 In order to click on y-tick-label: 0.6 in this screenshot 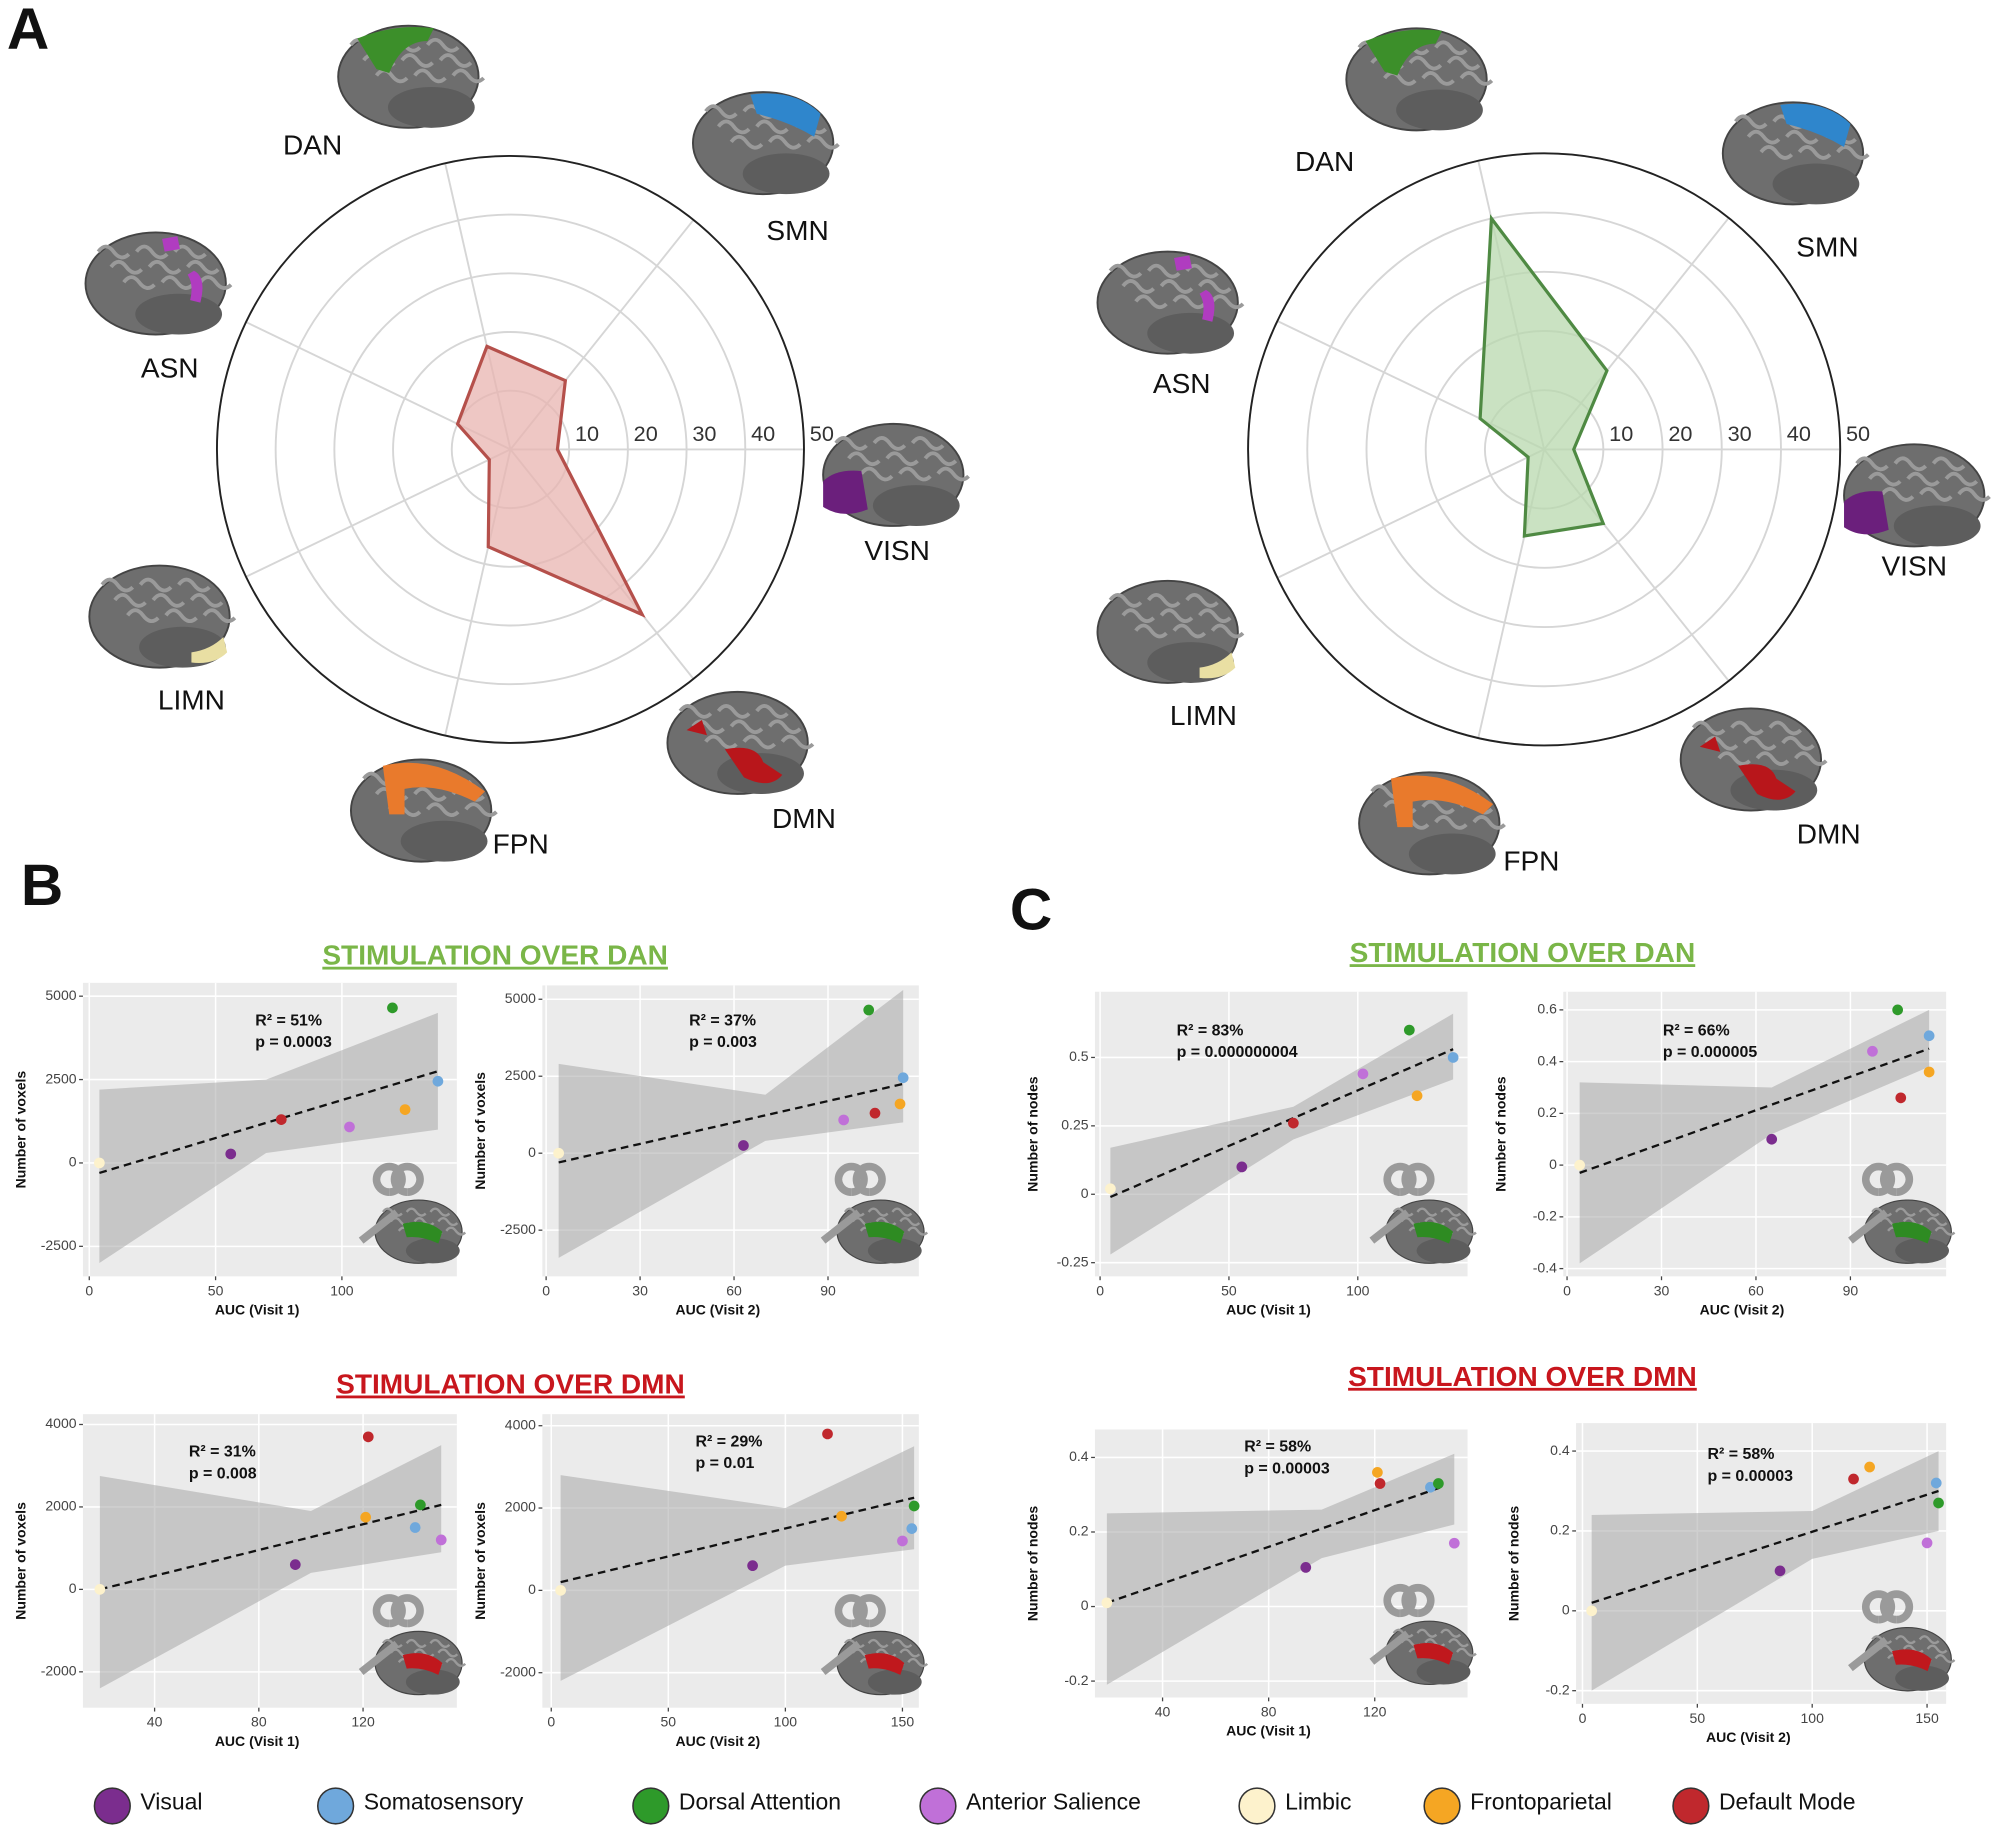, I will do `click(1547, 1009)`.